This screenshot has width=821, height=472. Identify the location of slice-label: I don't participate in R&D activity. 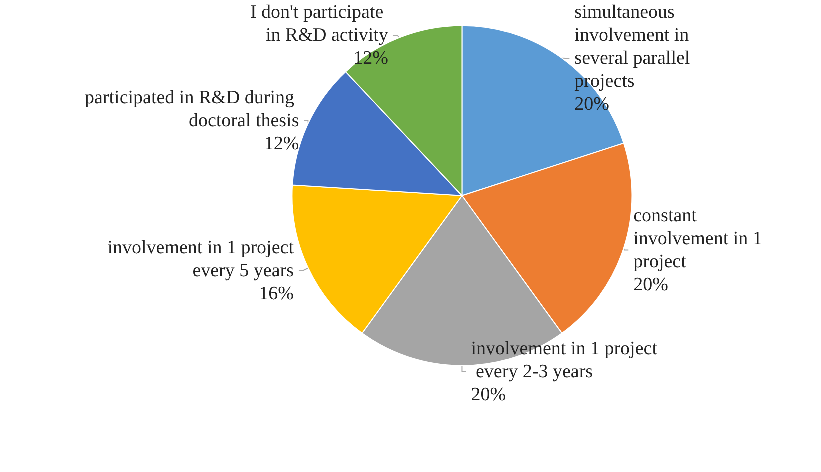
(319, 24).